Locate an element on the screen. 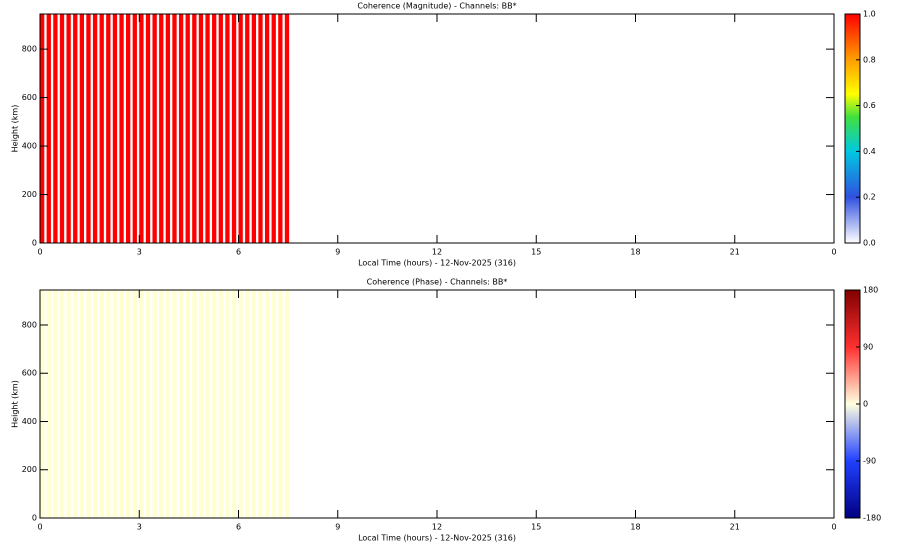 The height and width of the screenshot is (550, 900). colorbar-tick-label: 0.0 is located at coordinates (869, 243).